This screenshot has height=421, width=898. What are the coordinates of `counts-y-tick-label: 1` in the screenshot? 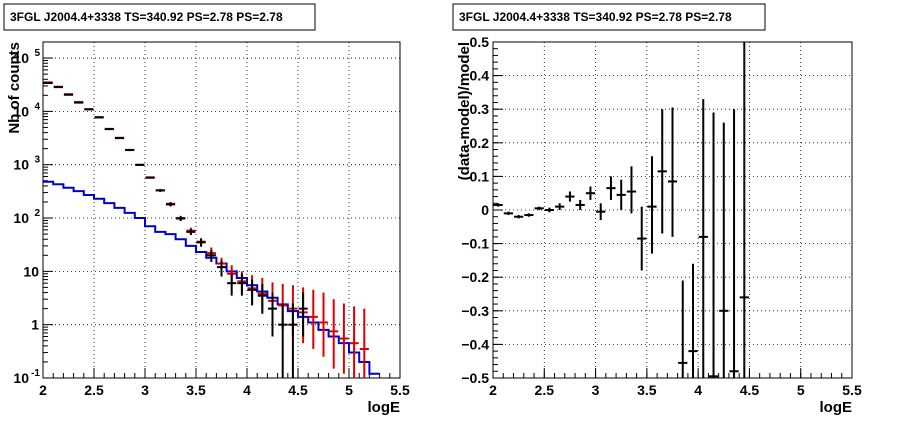 It's located at (35, 325).